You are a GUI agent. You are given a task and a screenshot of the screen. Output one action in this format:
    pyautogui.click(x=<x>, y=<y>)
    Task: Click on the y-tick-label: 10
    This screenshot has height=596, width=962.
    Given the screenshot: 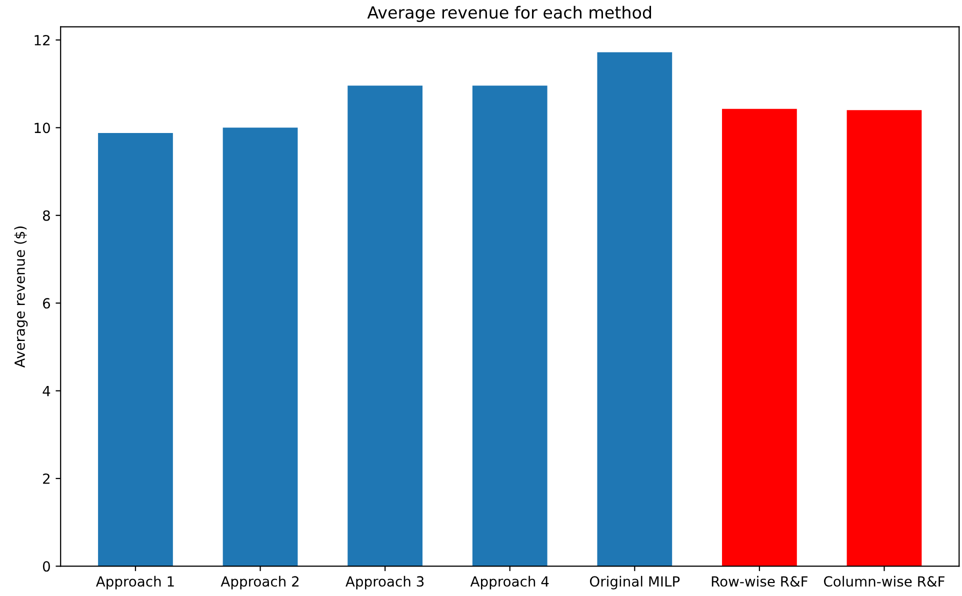 What is the action you would take?
    pyautogui.click(x=42, y=128)
    